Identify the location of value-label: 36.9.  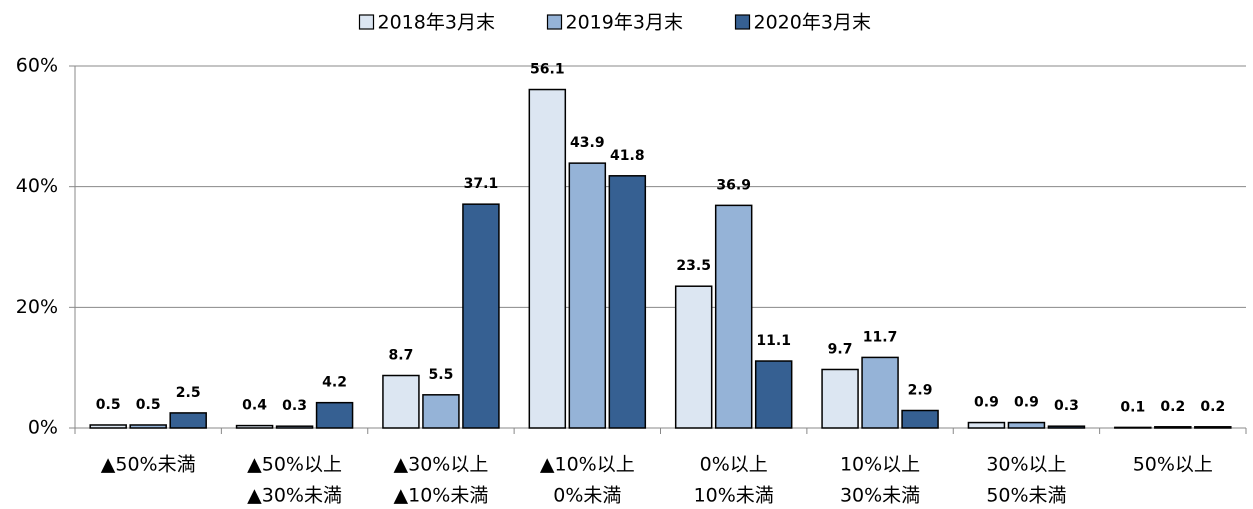
(733, 185).